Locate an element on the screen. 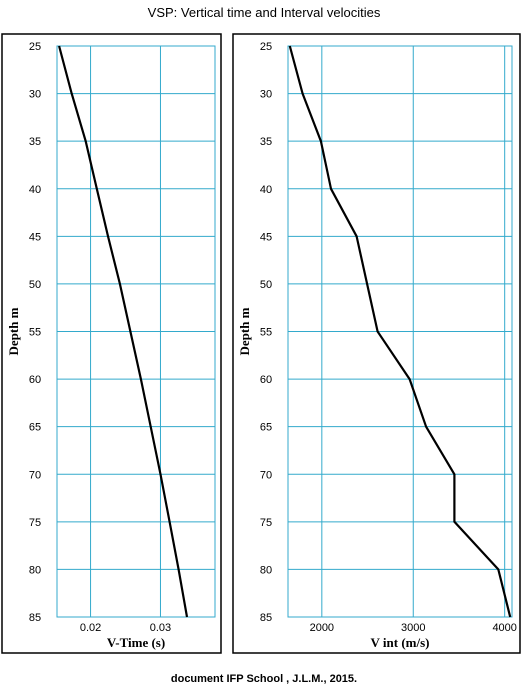 Image resolution: width=528 pixels, height=700 pixels. y-tick-label-2-25: 25 is located at coordinates (266, 47).